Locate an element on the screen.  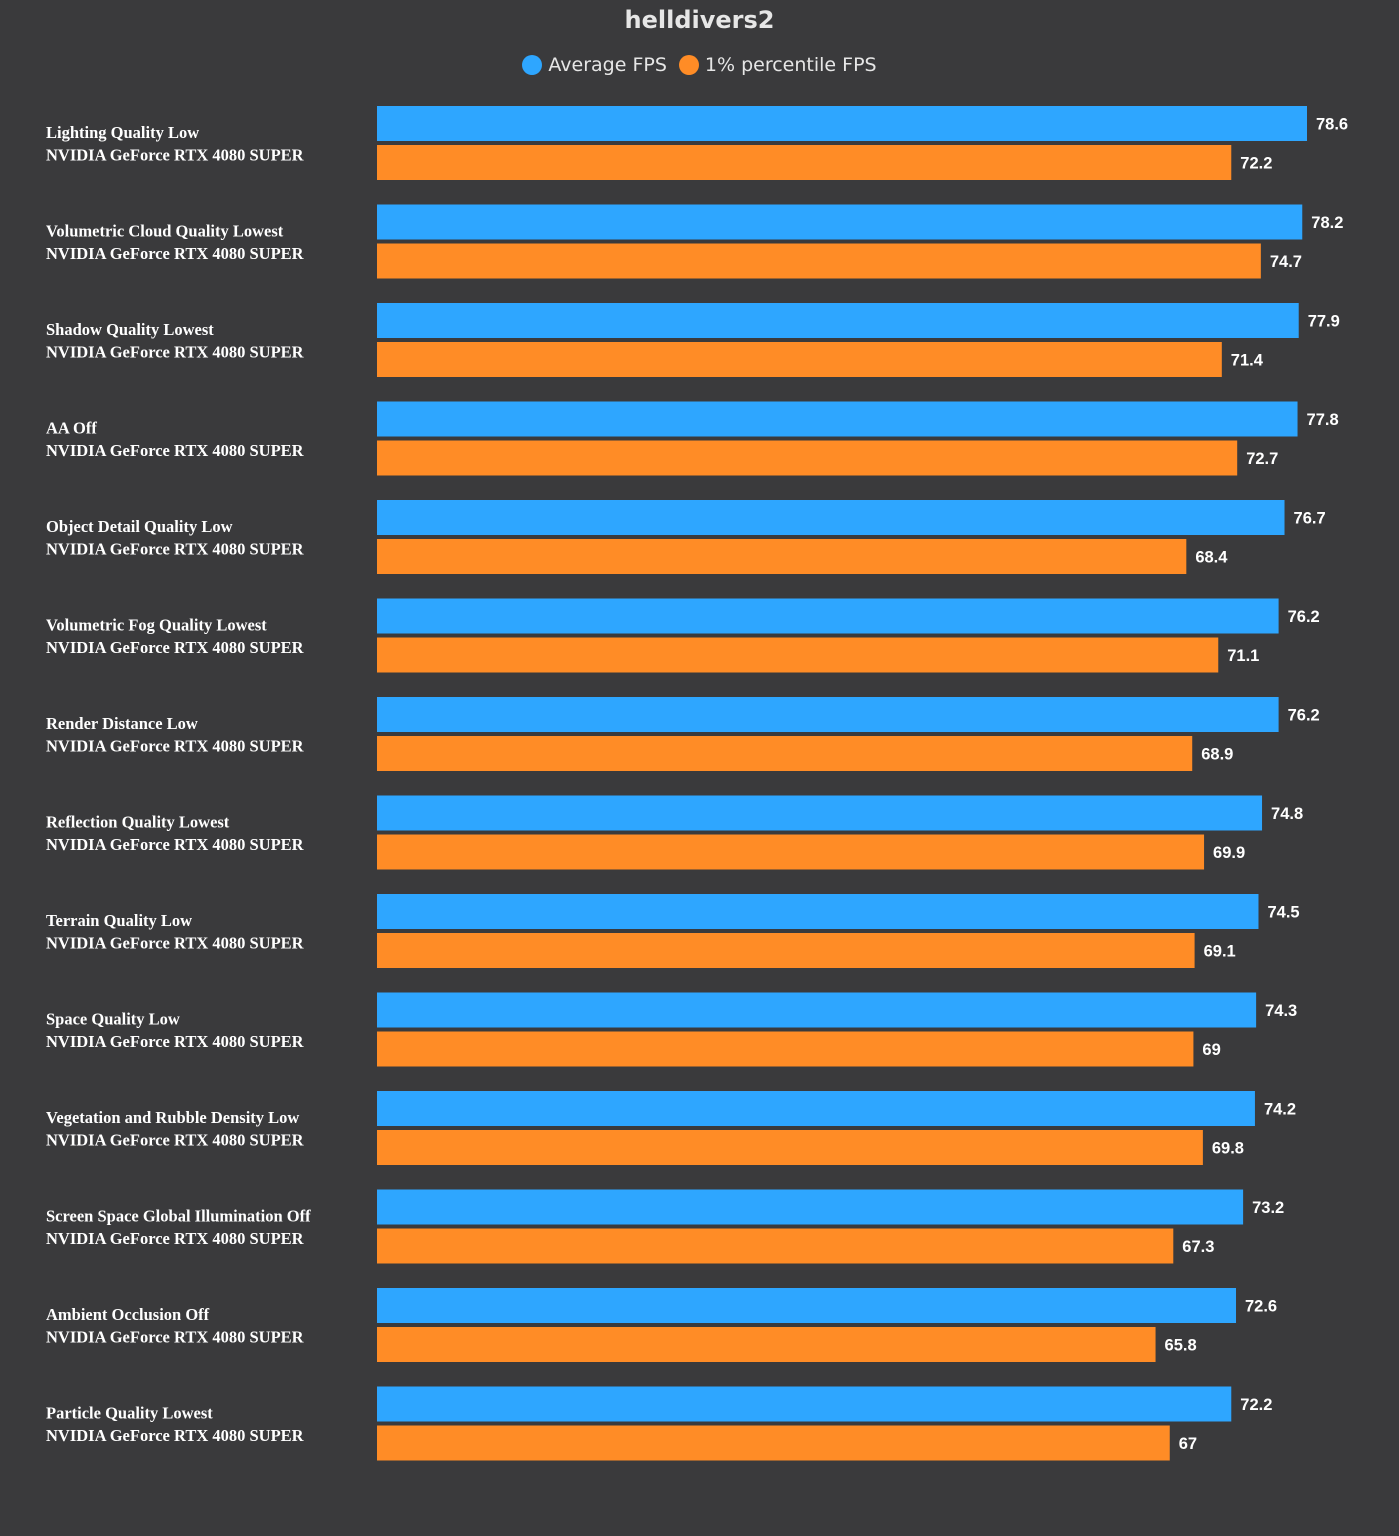
legend-dot-average-fps is located at coordinates (532, 65).